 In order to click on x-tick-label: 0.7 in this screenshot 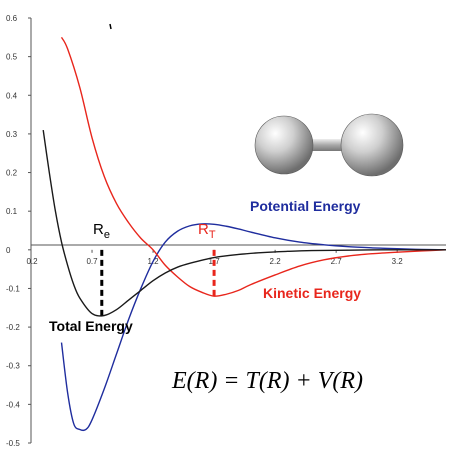, I will do `click(92, 261)`.